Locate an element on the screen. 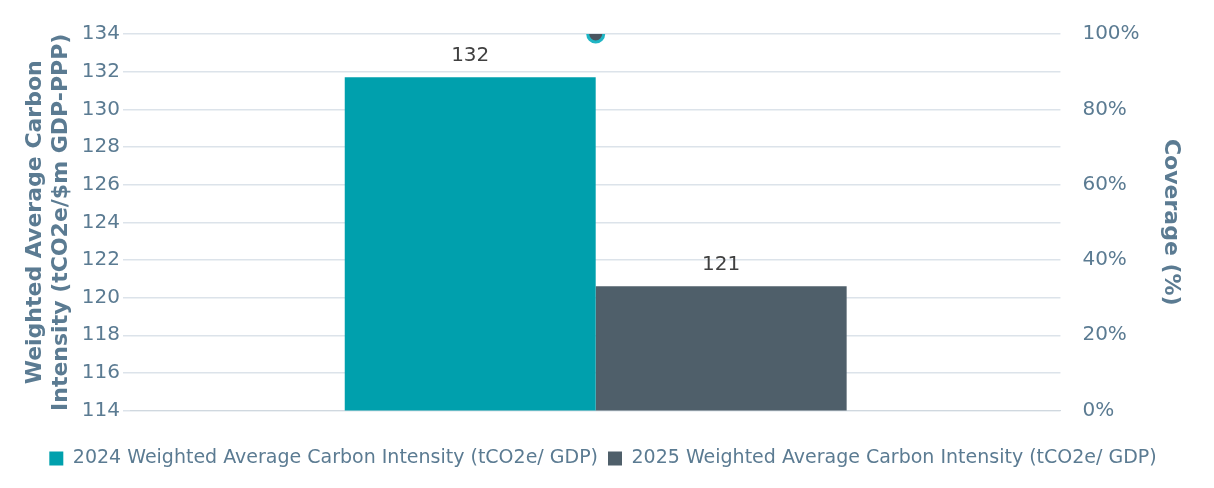  data-label: 121 is located at coordinates (721, 262).